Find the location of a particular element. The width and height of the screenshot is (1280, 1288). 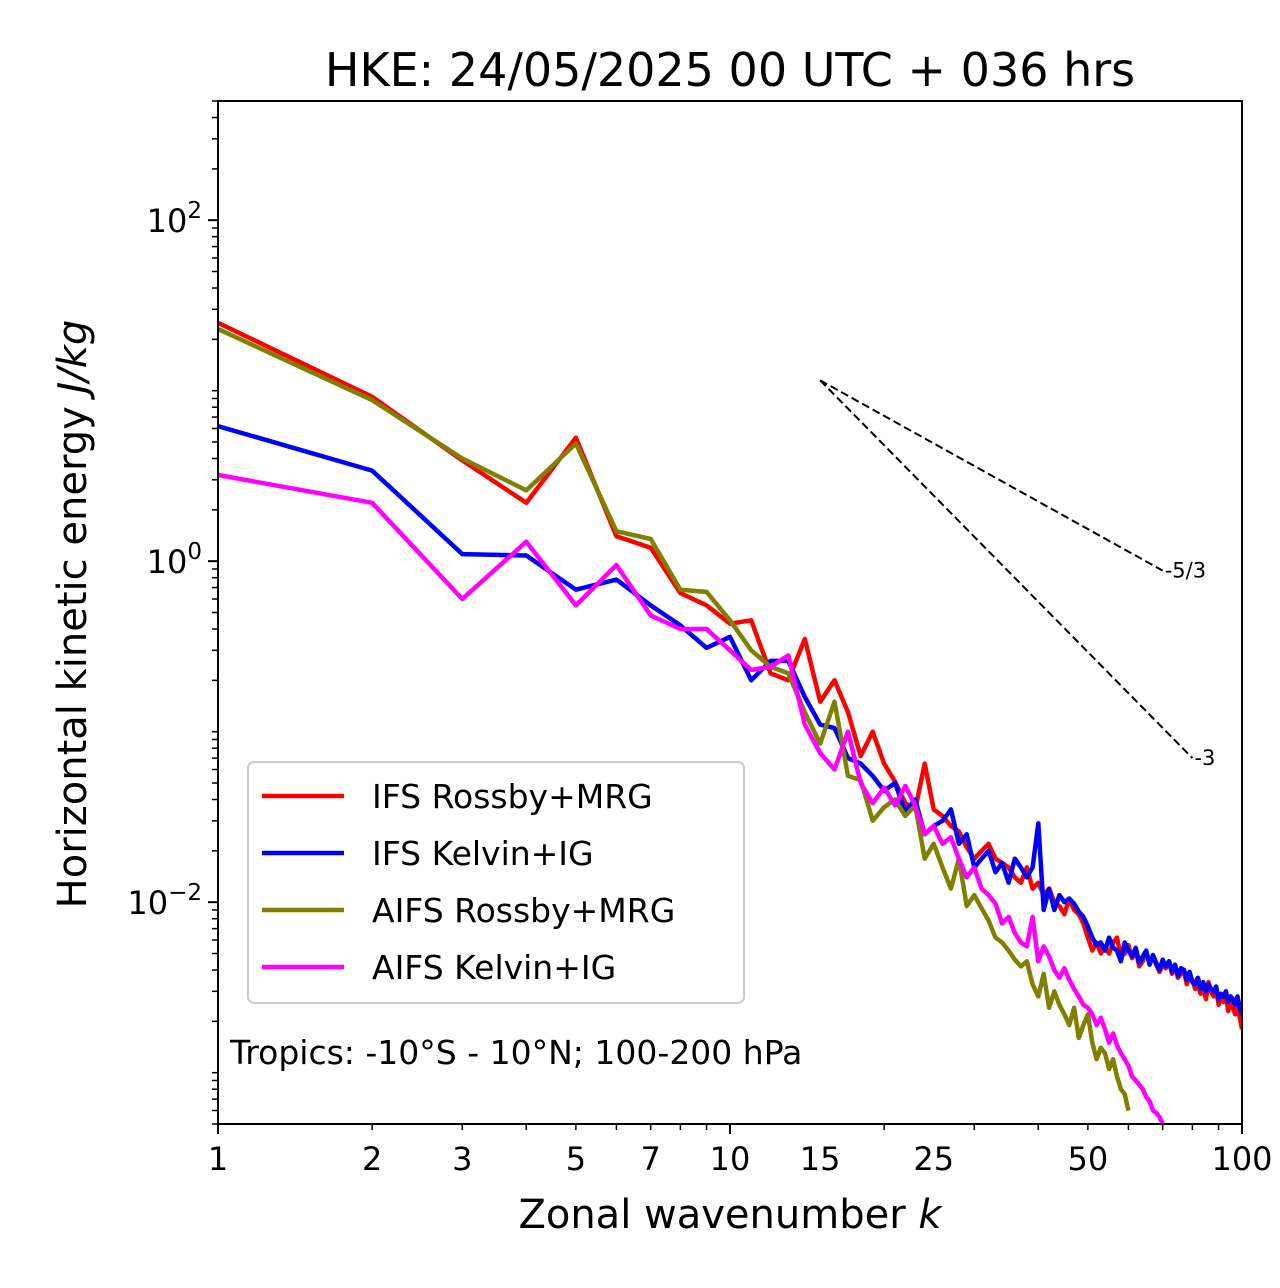

reference-slope-labels: -5/3 -3 is located at coordinates (1190, 664).